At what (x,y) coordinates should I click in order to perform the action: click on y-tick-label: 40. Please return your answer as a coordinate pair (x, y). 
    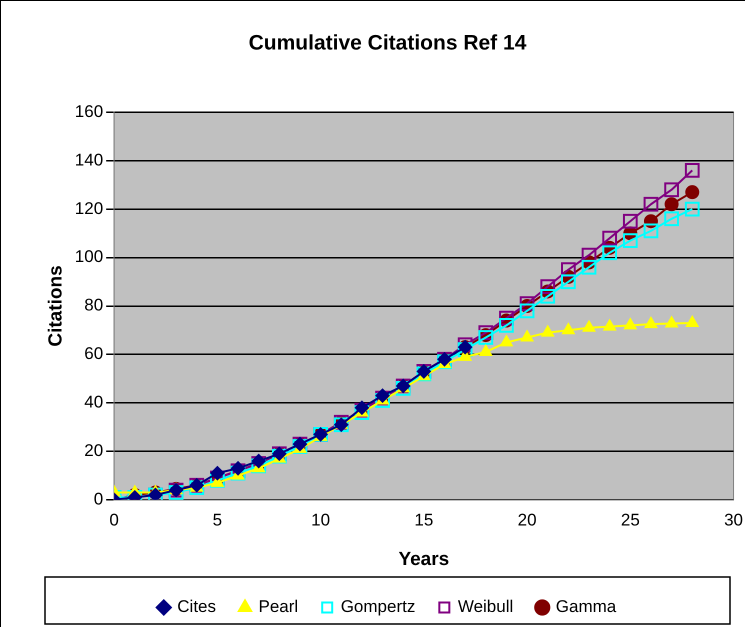
    Looking at the image, I should click on (94, 402).